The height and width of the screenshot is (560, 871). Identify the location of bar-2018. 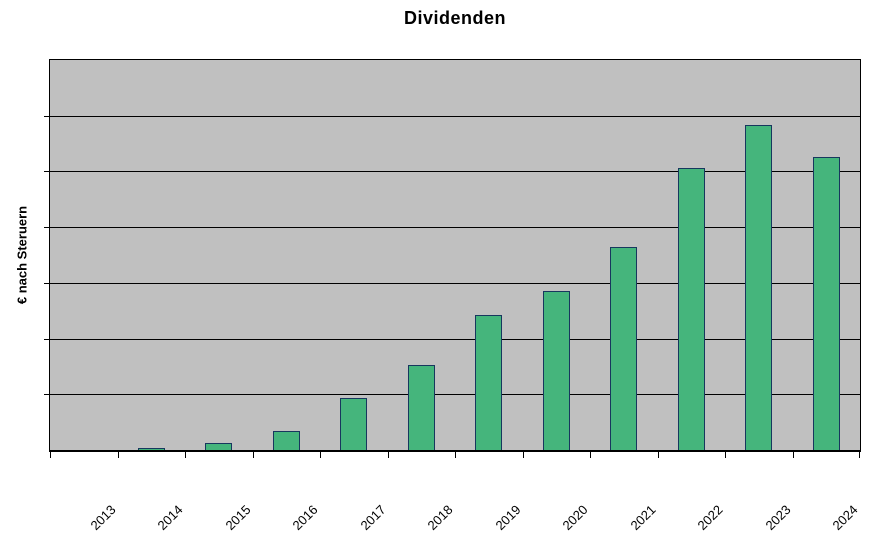
(421, 407).